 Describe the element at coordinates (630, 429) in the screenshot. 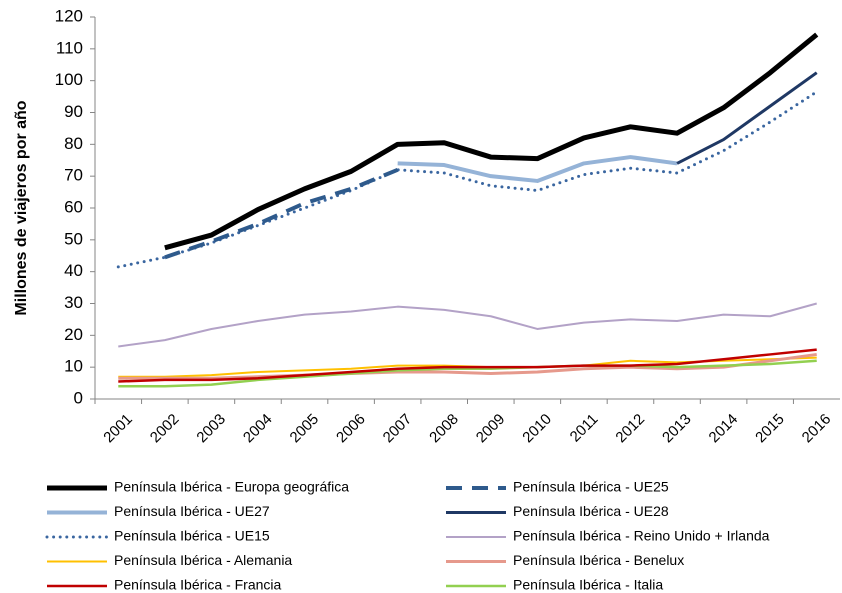

I see `x-tick-label: 2012` at that location.